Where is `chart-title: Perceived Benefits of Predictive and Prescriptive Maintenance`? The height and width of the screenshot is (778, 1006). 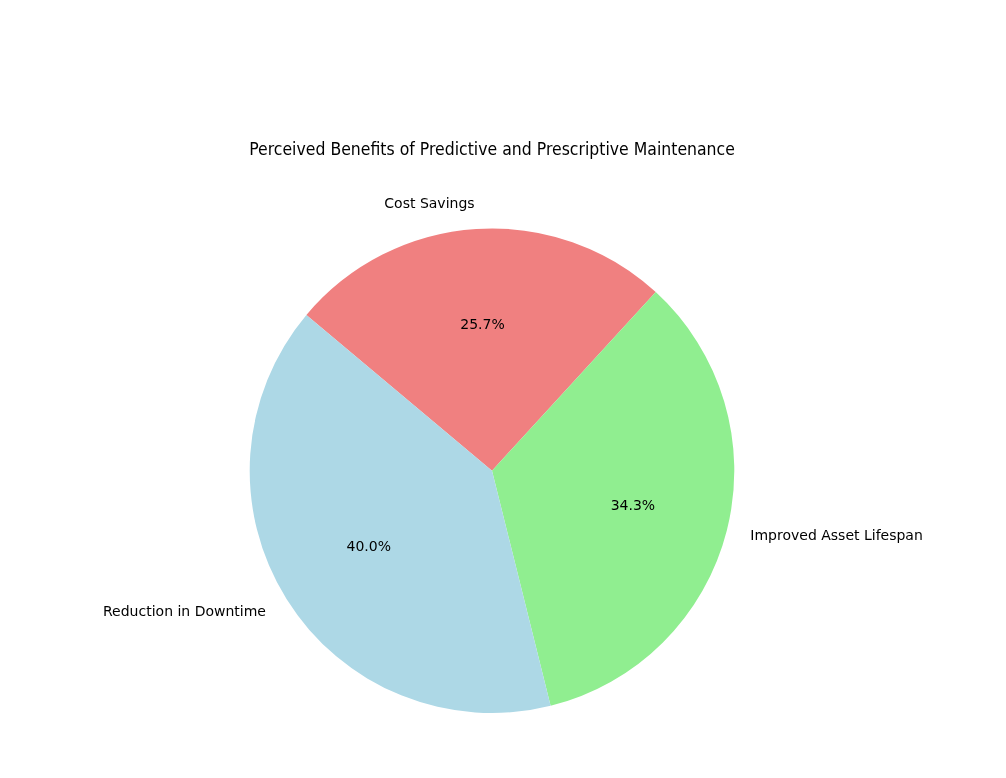 chart-title: Perceived Benefits of Predictive and Prescriptive Maintenance is located at coordinates (492, 149).